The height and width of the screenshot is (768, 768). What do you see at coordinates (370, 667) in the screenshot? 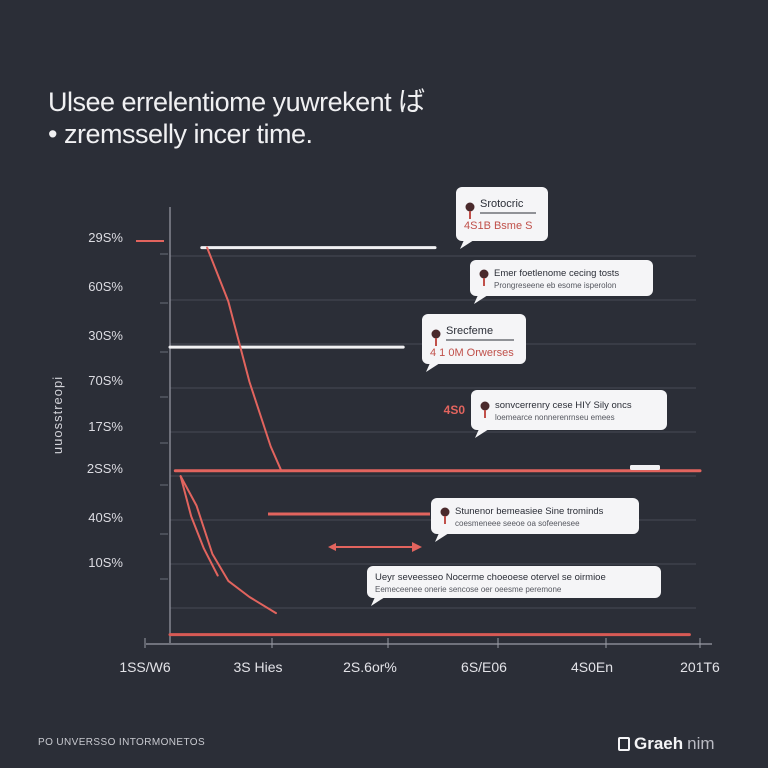
I see `x-tick-label: 2S.6or%` at bounding box center [370, 667].